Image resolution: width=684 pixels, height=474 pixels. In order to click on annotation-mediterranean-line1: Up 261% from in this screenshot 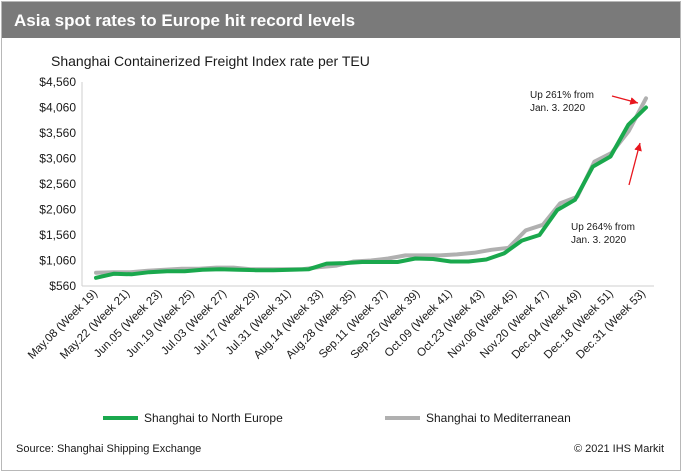, I will do `click(562, 95)`.